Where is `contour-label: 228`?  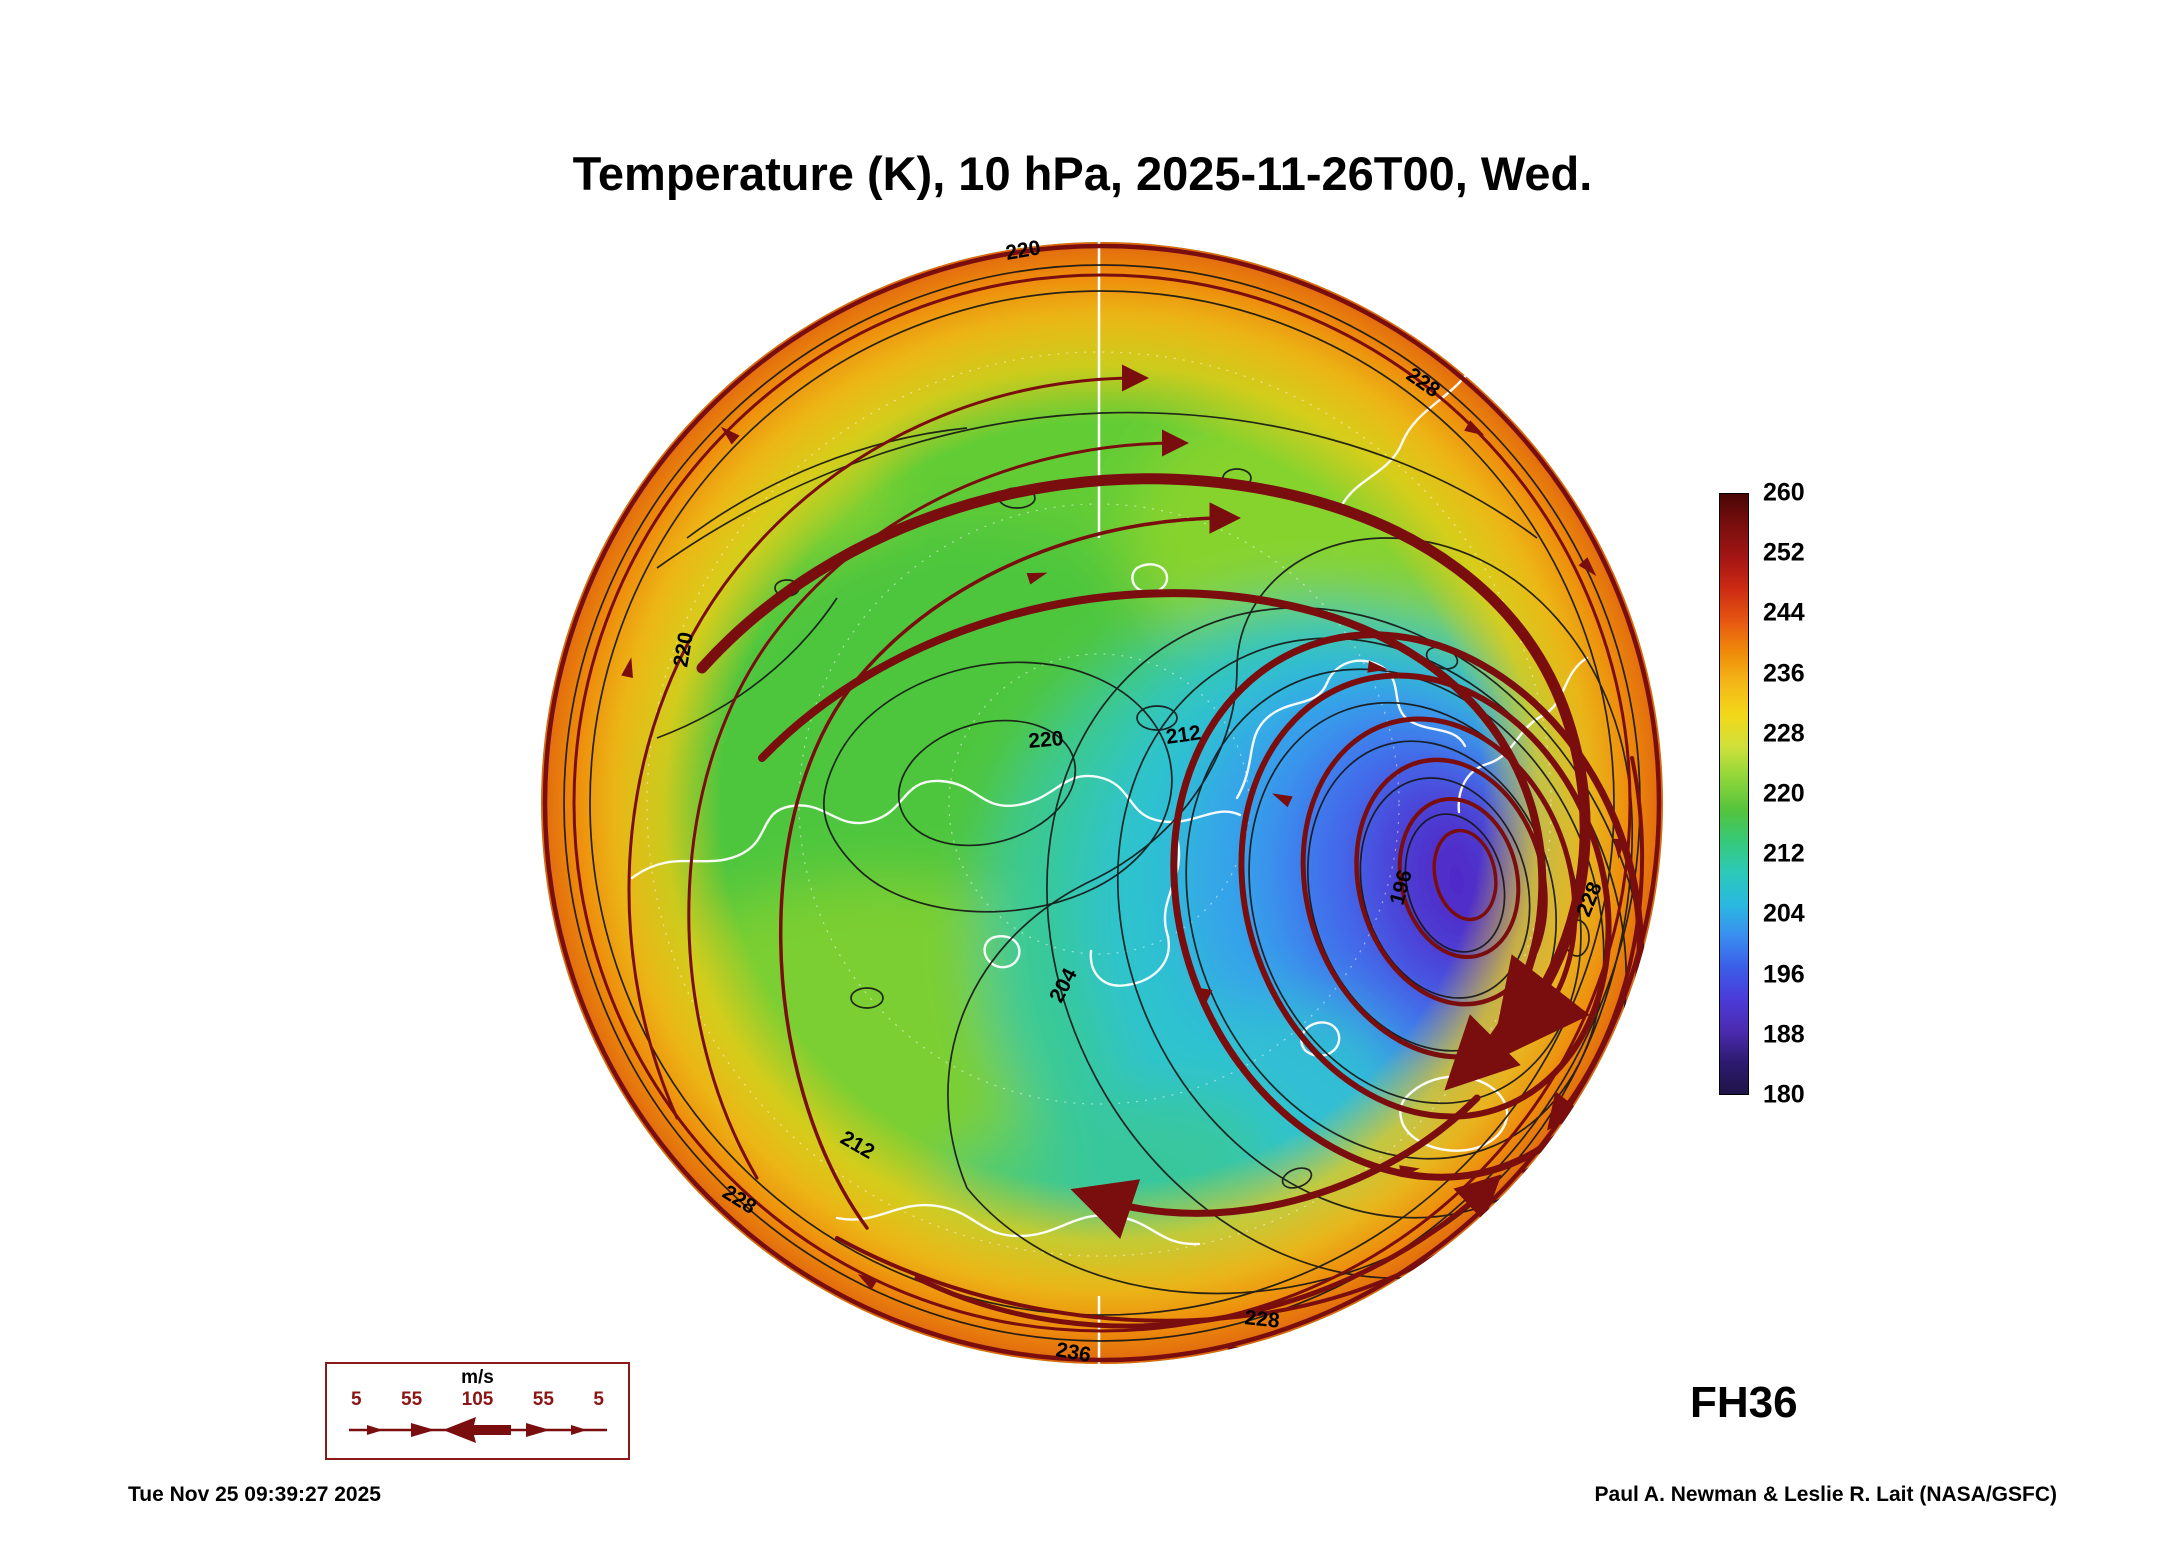
contour-label: 228 is located at coordinates (1262, 1319).